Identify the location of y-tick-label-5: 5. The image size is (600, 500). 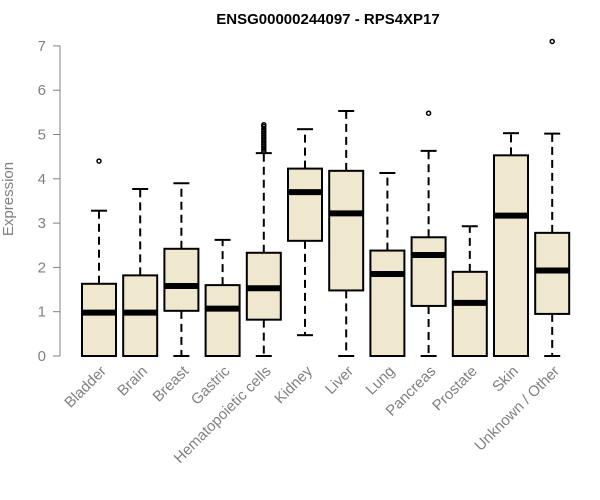
(42, 135).